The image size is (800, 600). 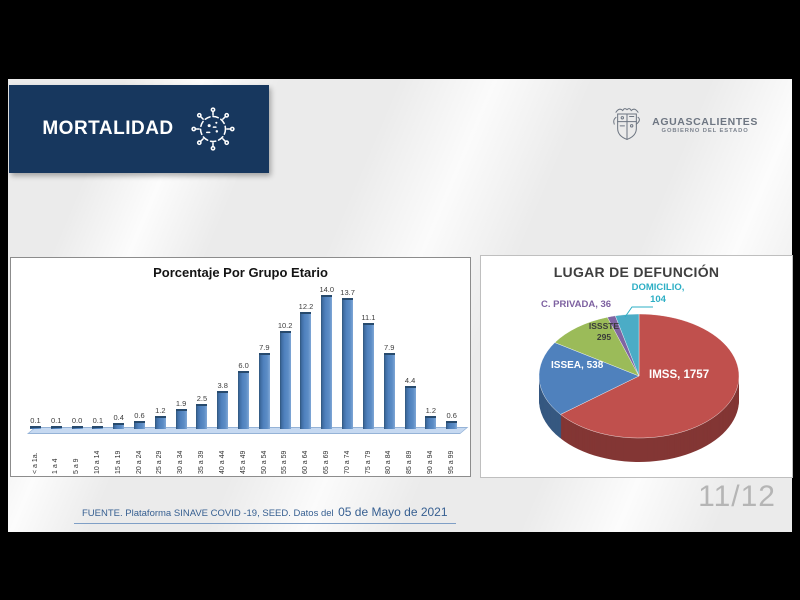 I want to click on pie-label-issste: ISSSTE 295, so click(x=604, y=331).